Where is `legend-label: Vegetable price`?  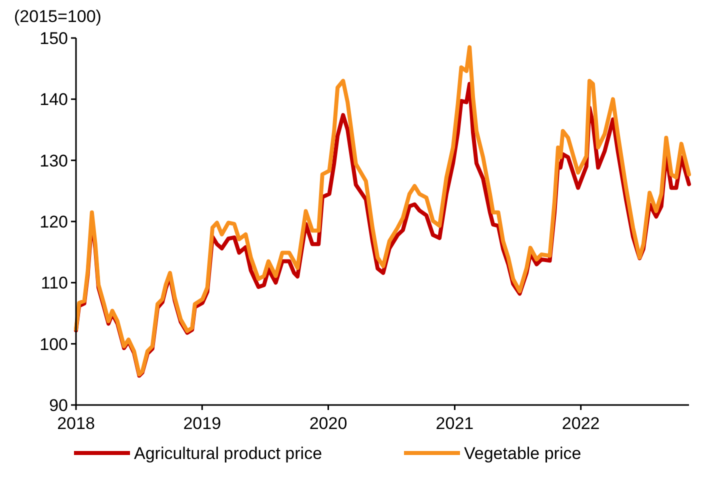 legend-label: Vegetable price is located at coordinates (523, 453).